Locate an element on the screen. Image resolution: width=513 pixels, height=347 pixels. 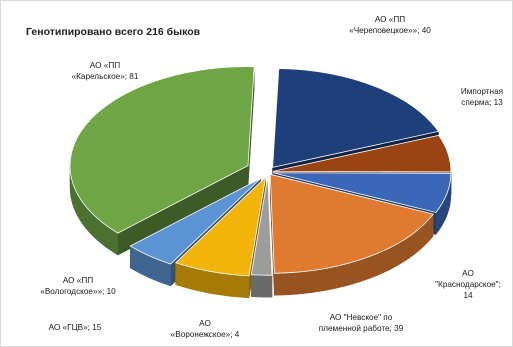
slice-label-line: АО "Невское" по is located at coordinates (361, 317).